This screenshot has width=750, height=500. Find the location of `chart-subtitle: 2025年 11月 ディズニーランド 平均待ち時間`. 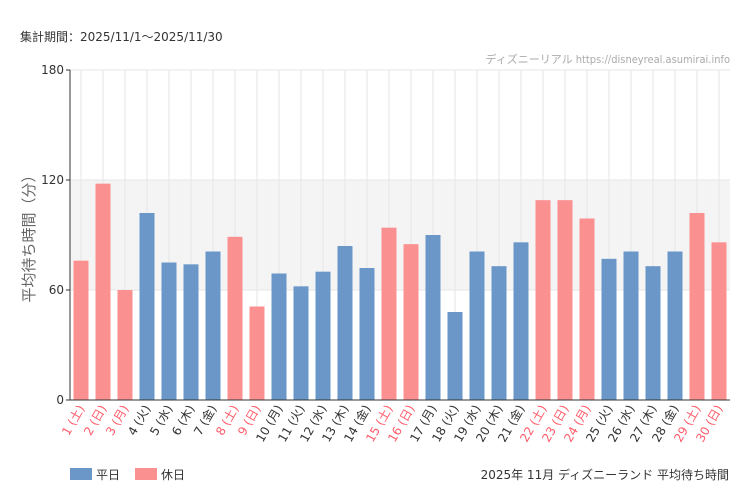

chart-subtitle: 2025年 11月 ディズニーランド 平均待ち時間 is located at coordinates (605, 474).